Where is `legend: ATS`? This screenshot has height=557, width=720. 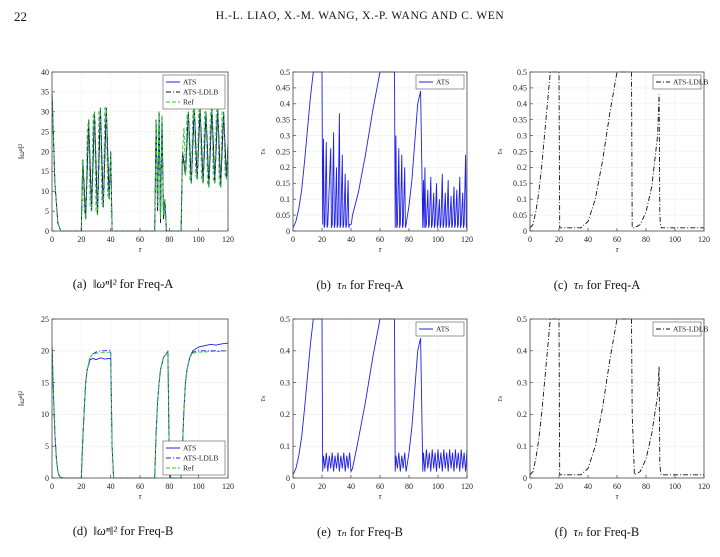
legend: ATS is located at coordinates (440, 329).